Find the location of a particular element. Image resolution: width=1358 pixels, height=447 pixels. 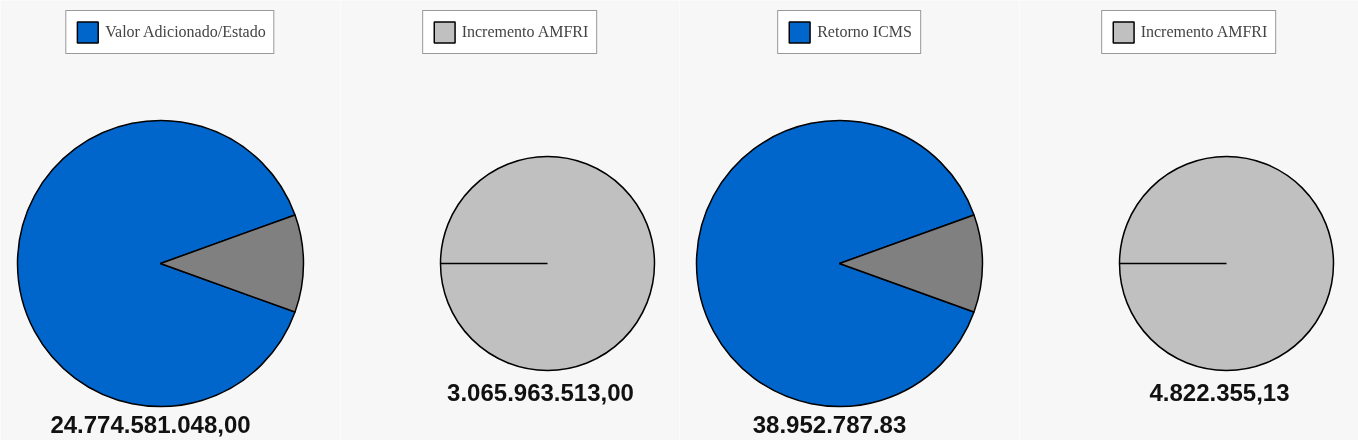

data-label: 38.952.787.83 is located at coordinates (829, 424).